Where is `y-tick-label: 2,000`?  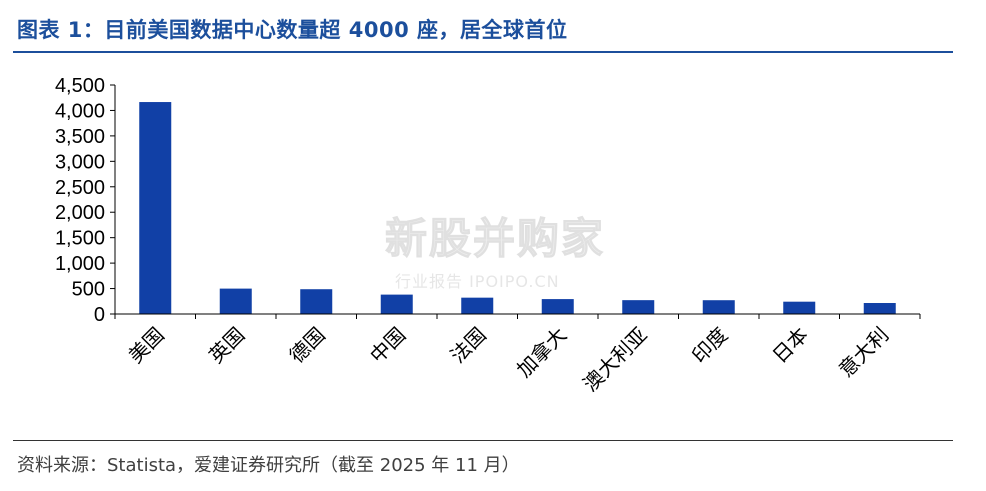 y-tick-label: 2,000 is located at coordinates (80, 213).